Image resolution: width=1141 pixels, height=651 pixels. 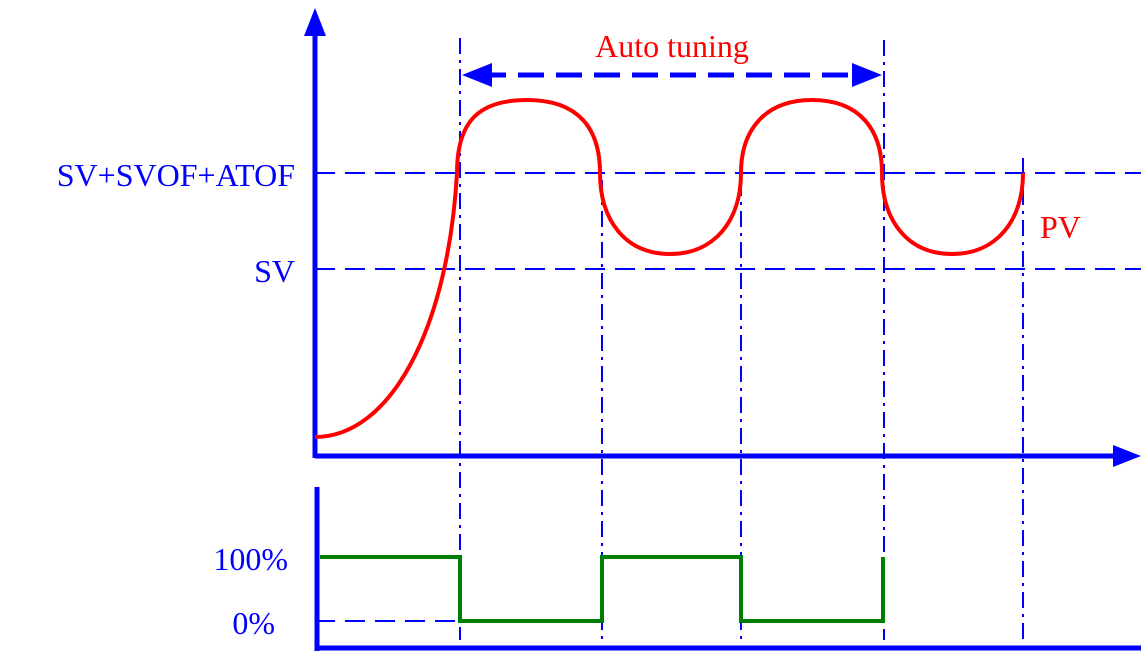 What do you see at coordinates (250, 559) in the screenshot?
I see `output-100-label: 100%` at bounding box center [250, 559].